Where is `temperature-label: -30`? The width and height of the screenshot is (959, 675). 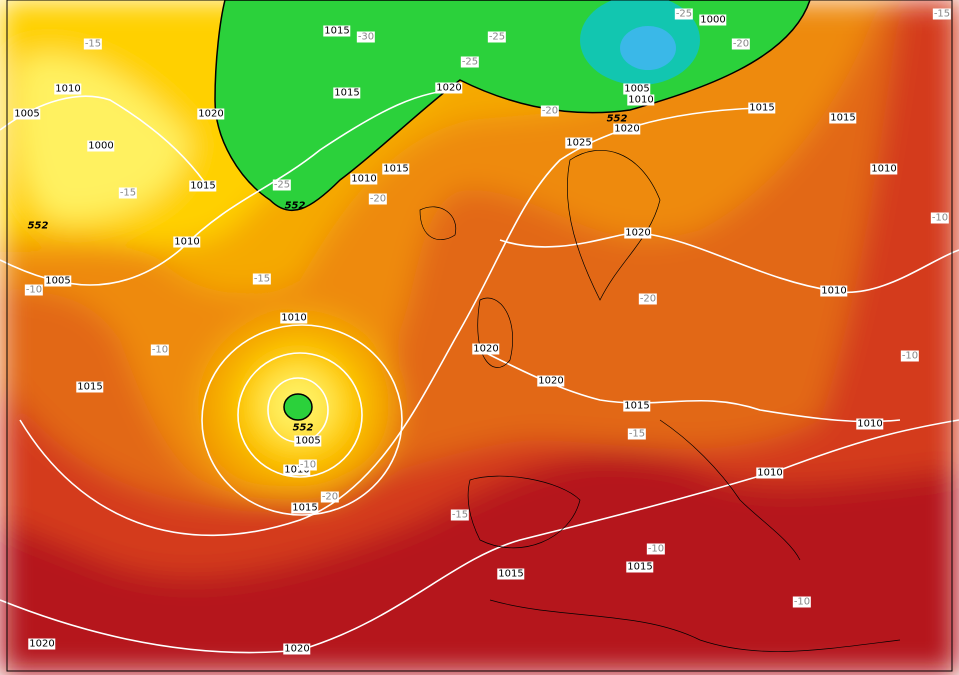 temperature-label: -30 is located at coordinates (366, 37).